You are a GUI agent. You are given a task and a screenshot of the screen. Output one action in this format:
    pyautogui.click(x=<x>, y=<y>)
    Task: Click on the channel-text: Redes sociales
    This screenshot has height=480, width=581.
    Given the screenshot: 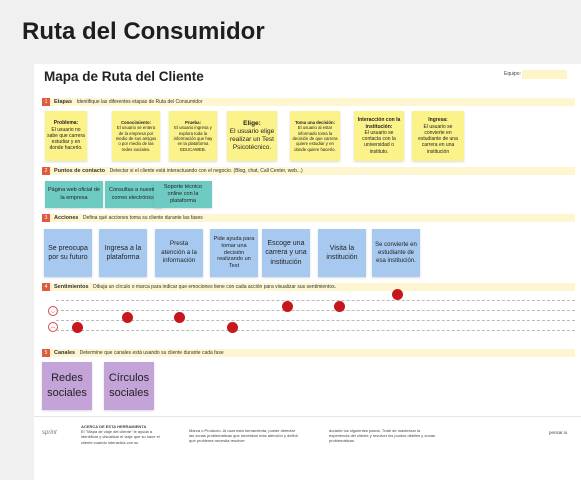 What is the action you would take?
    pyautogui.click(x=67, y=385)
    